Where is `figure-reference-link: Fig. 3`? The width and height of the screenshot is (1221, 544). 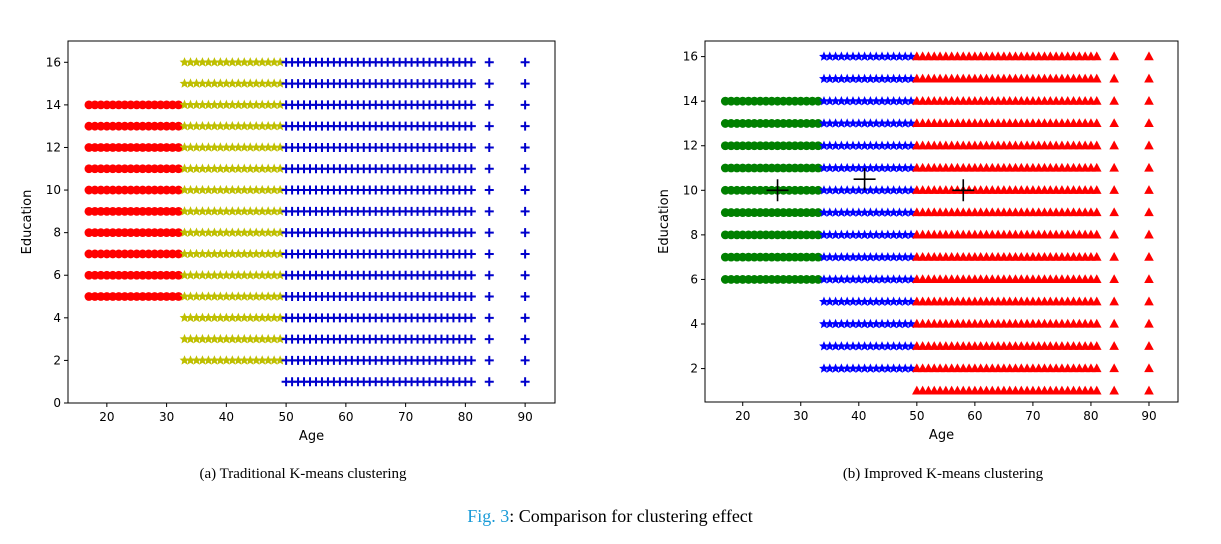
figure-reference-link: Fig. 3 is located at coordinates (488, 516).